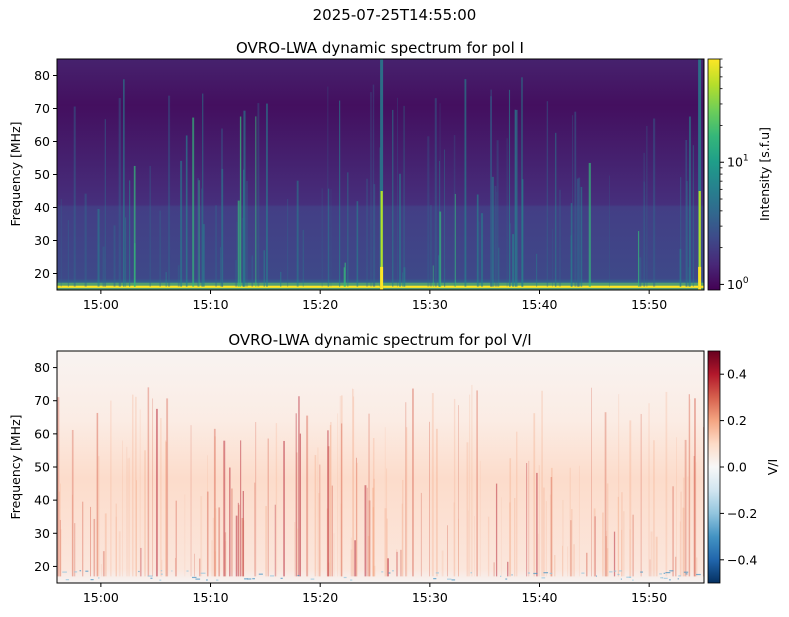 Image resolution: width=789 pixels, height=617 pixels. Describe the element at coordinates (15, 466) in the screenshot. I see `y-axis-label-pol-vi: Frequency [MHz]` at that location.